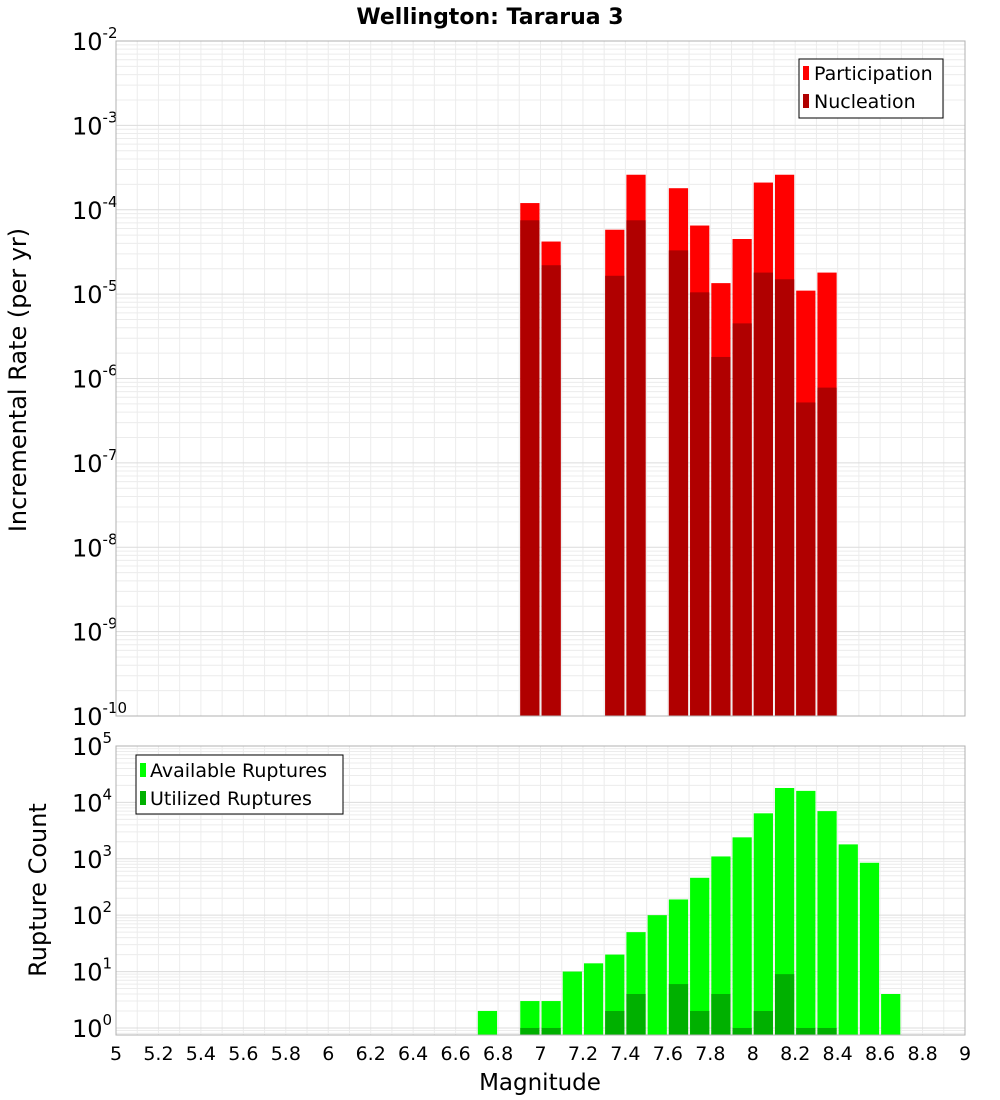 This screenshot has height=1100, width=1000. What do you see at coordinates (92, 914) in the screenshot?
I see `y-tick-label: 10²` at bounding box center [92, 914].